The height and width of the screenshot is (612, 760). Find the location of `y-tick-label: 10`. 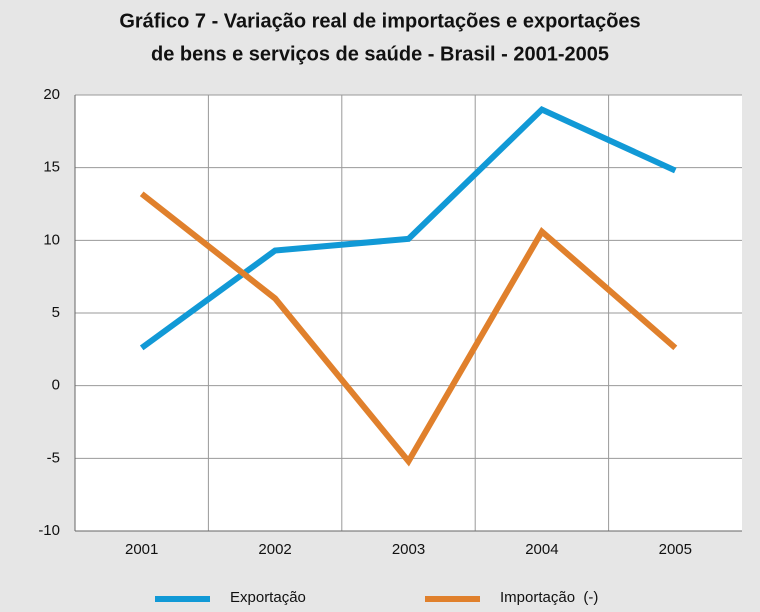

y-tick-label: 10 is located at coordinates (51, 239).